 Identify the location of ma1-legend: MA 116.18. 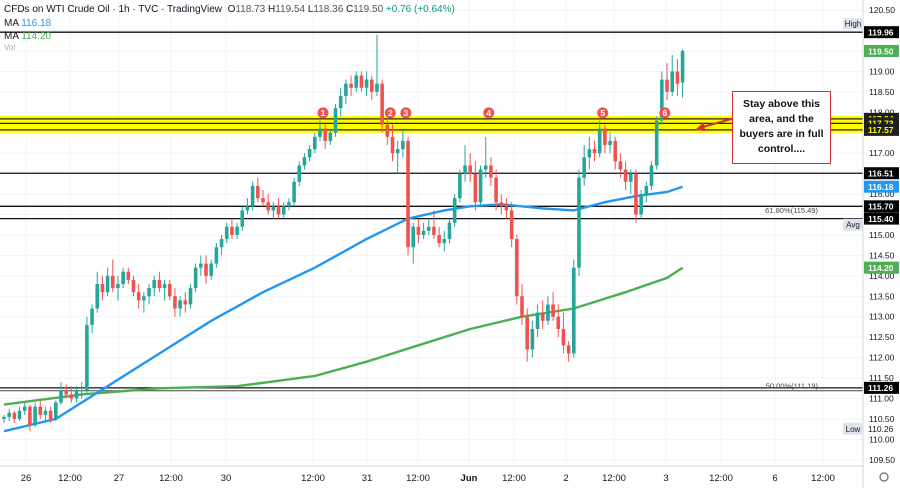
(27, 23).